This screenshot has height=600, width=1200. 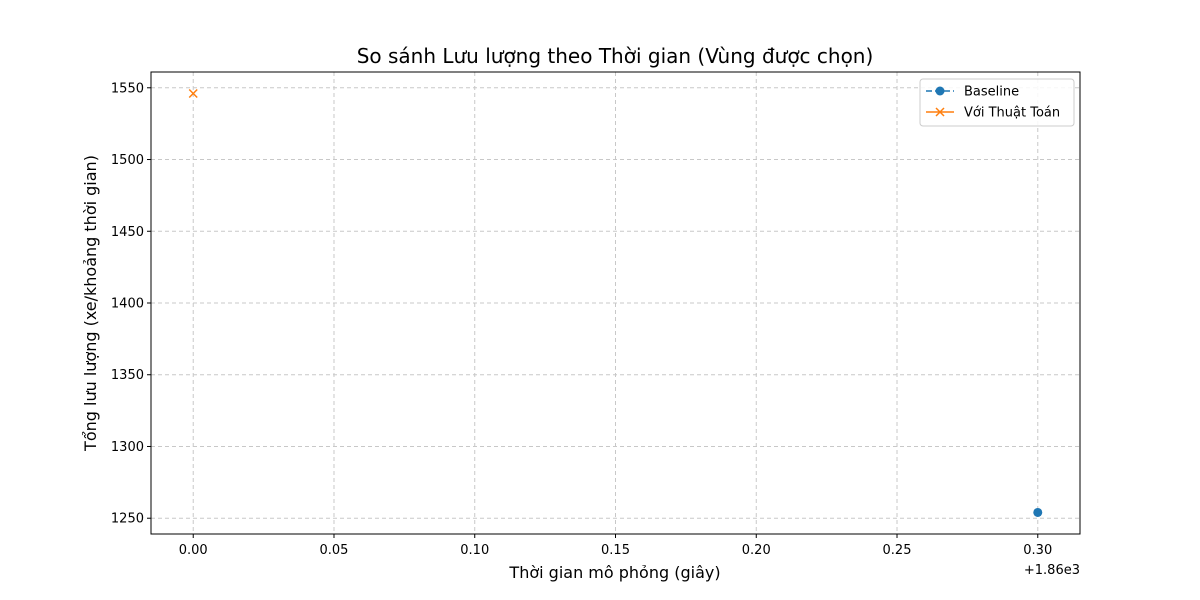 I want to click on x-axis: 0.00 0.05 0.10 0.15 0.20 0.25 0.30, so click(x=615, y=546).